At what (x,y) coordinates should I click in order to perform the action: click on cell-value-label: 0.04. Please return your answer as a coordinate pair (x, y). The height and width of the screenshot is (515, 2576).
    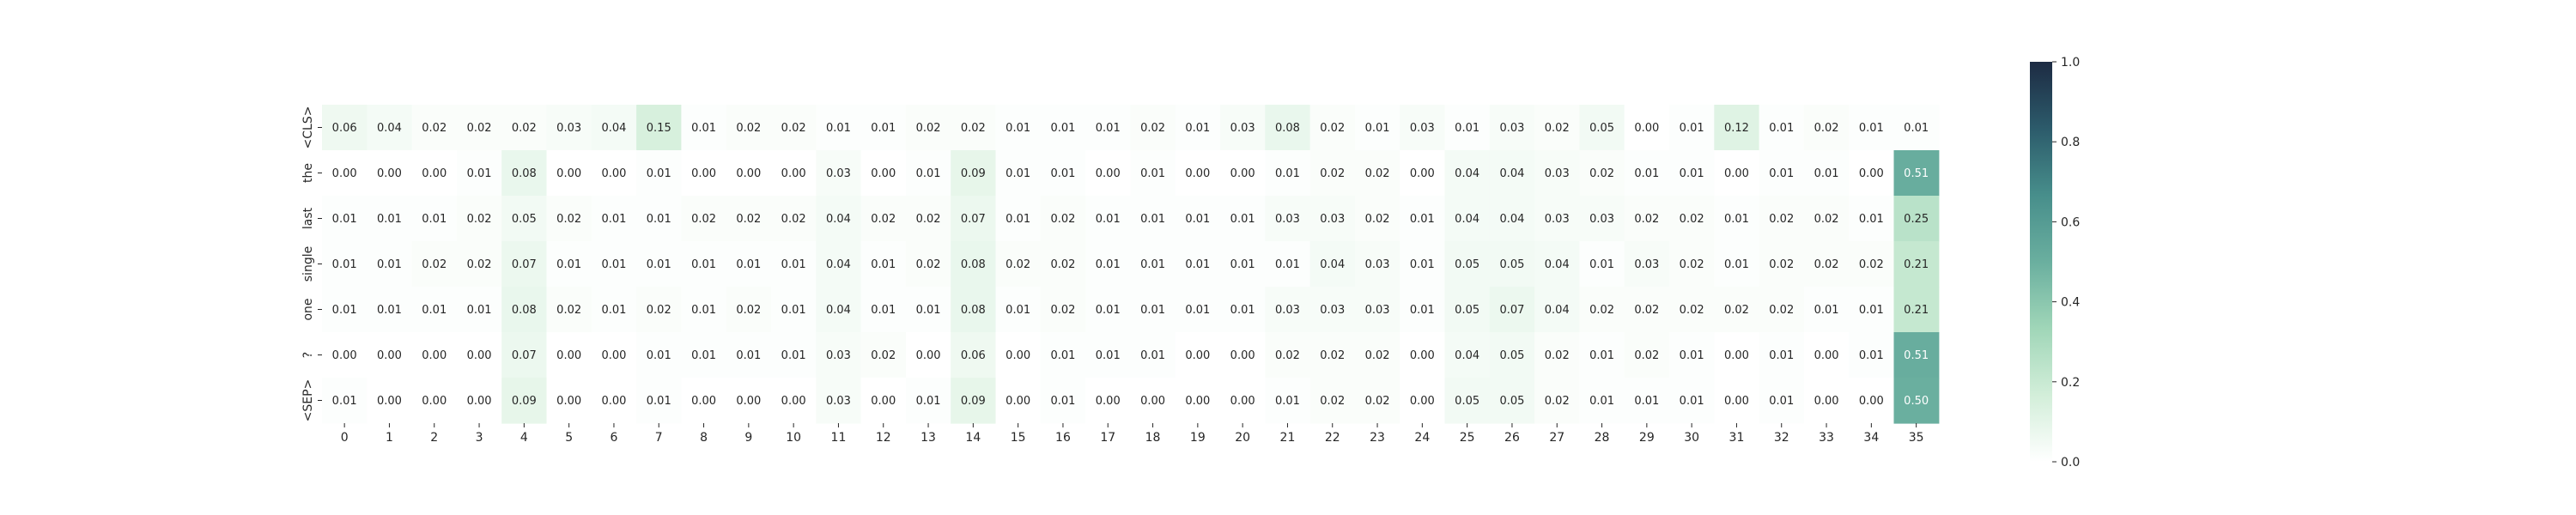
    Looking at the image, I should click on (389, 128).